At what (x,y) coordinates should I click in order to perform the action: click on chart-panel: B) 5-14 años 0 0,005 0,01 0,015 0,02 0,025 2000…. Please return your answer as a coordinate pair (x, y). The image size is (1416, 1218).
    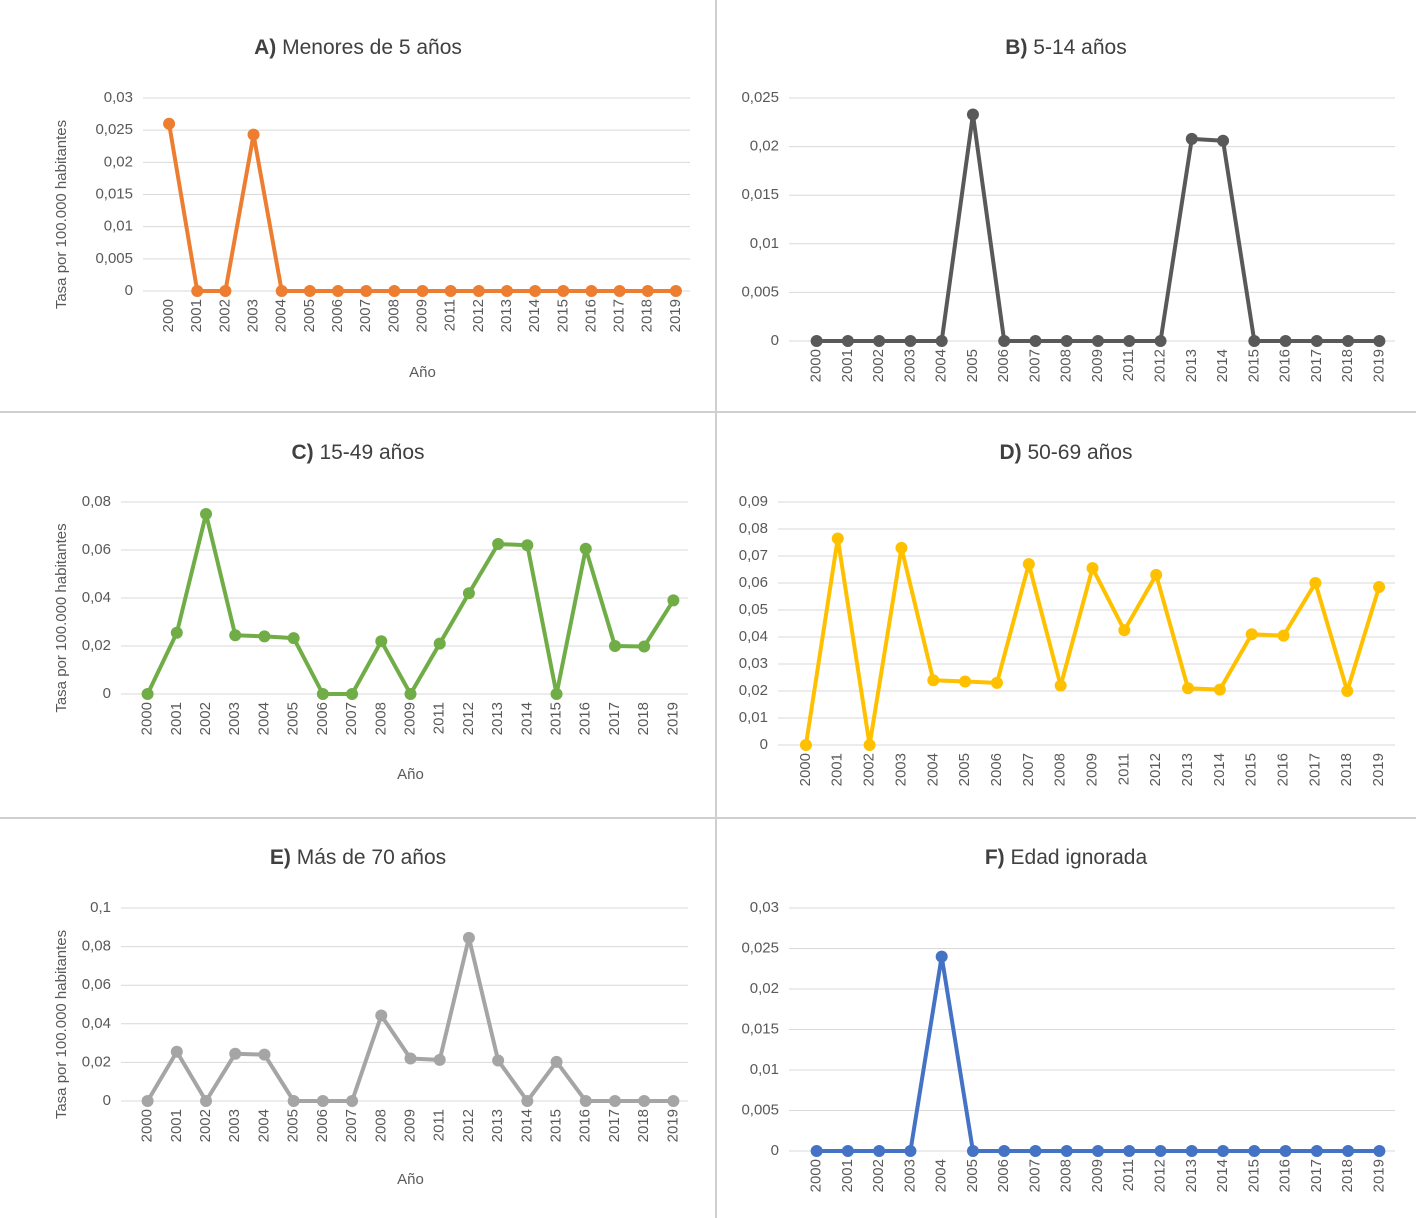
    Looking at the image, I should click on (1068, 209).